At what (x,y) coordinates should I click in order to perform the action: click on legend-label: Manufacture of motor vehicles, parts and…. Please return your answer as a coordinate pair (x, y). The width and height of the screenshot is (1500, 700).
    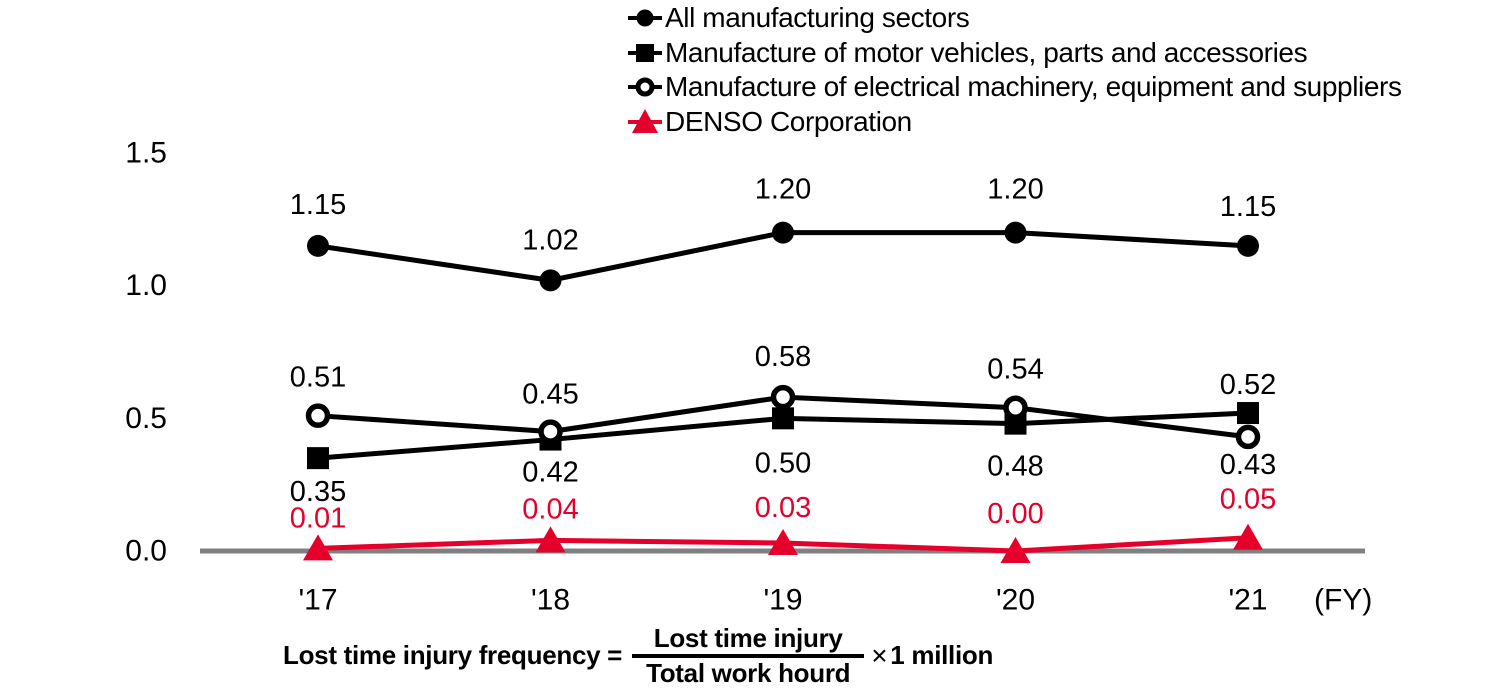
    Looking at the image, I should click on (986, 52).